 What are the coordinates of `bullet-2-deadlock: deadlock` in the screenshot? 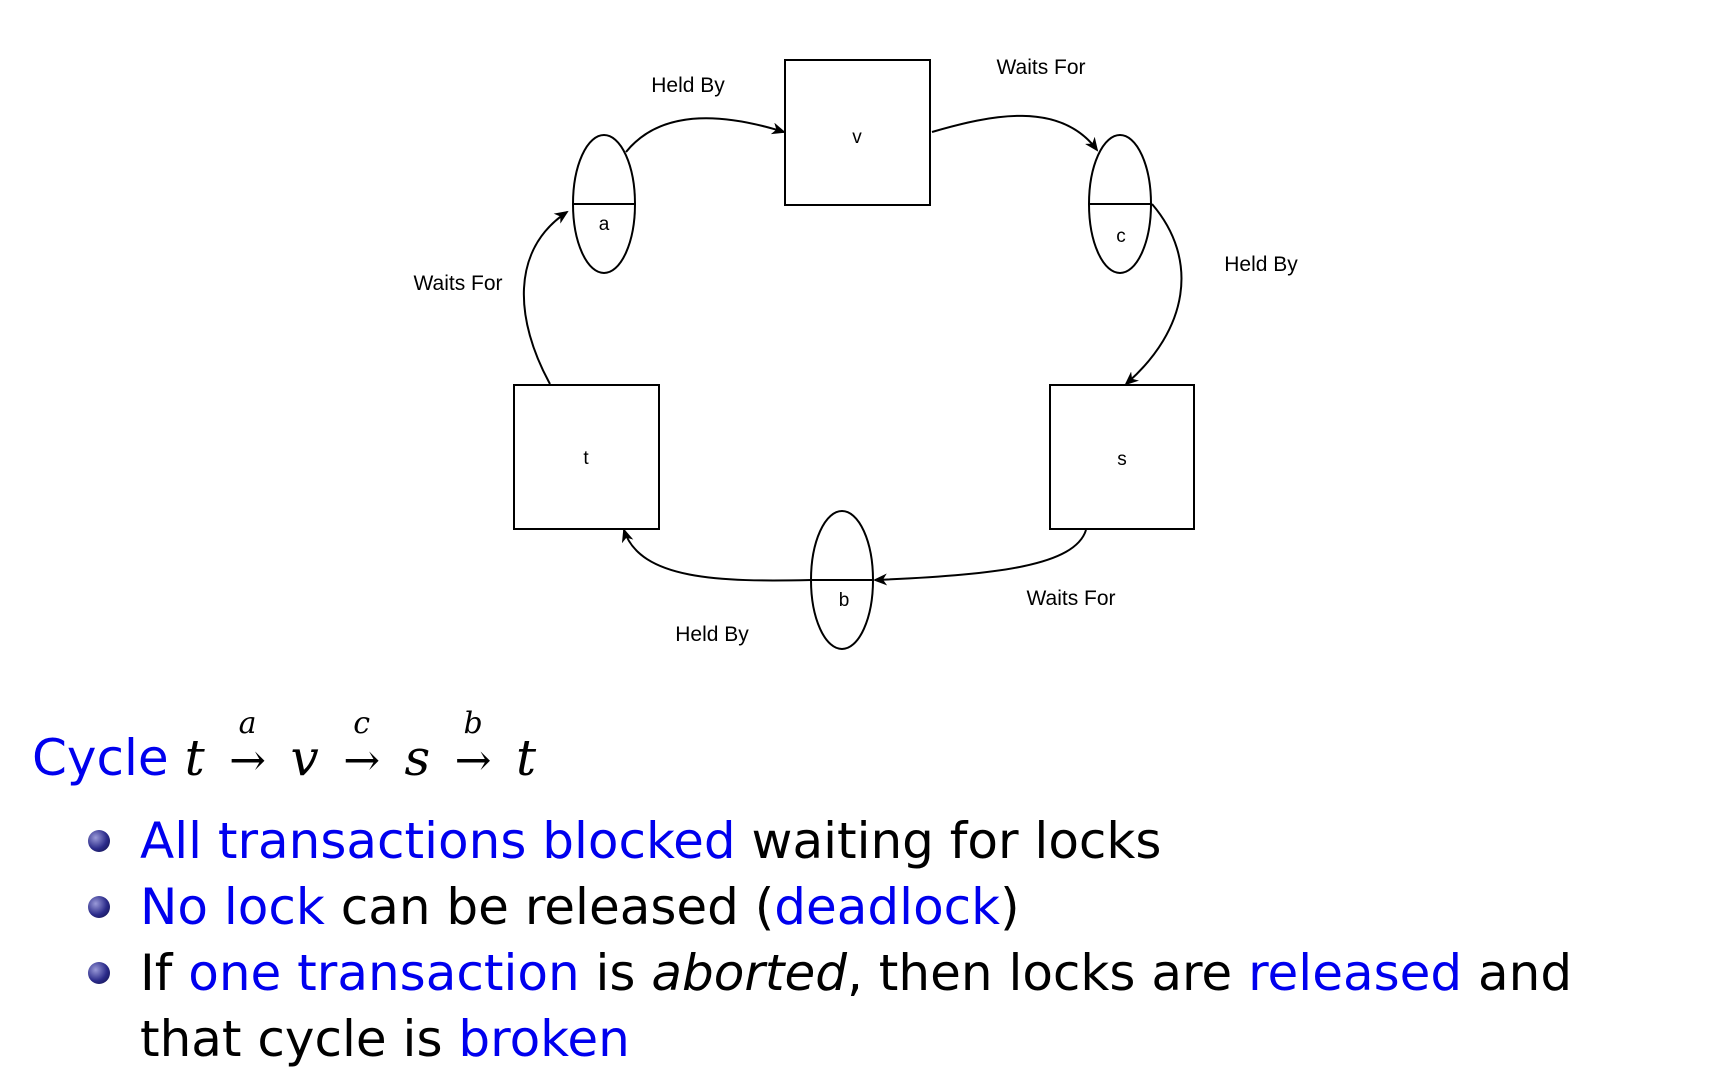 It's located at (887, 907).